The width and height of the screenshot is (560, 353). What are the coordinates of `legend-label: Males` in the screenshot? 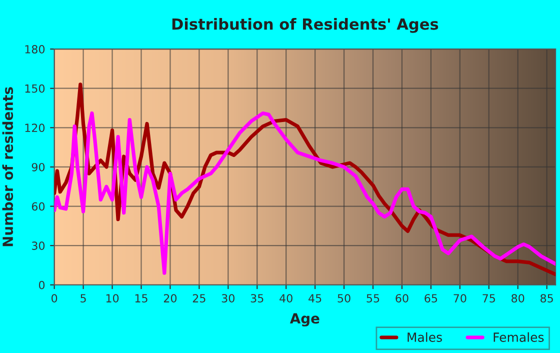 It's located at (425, 337).